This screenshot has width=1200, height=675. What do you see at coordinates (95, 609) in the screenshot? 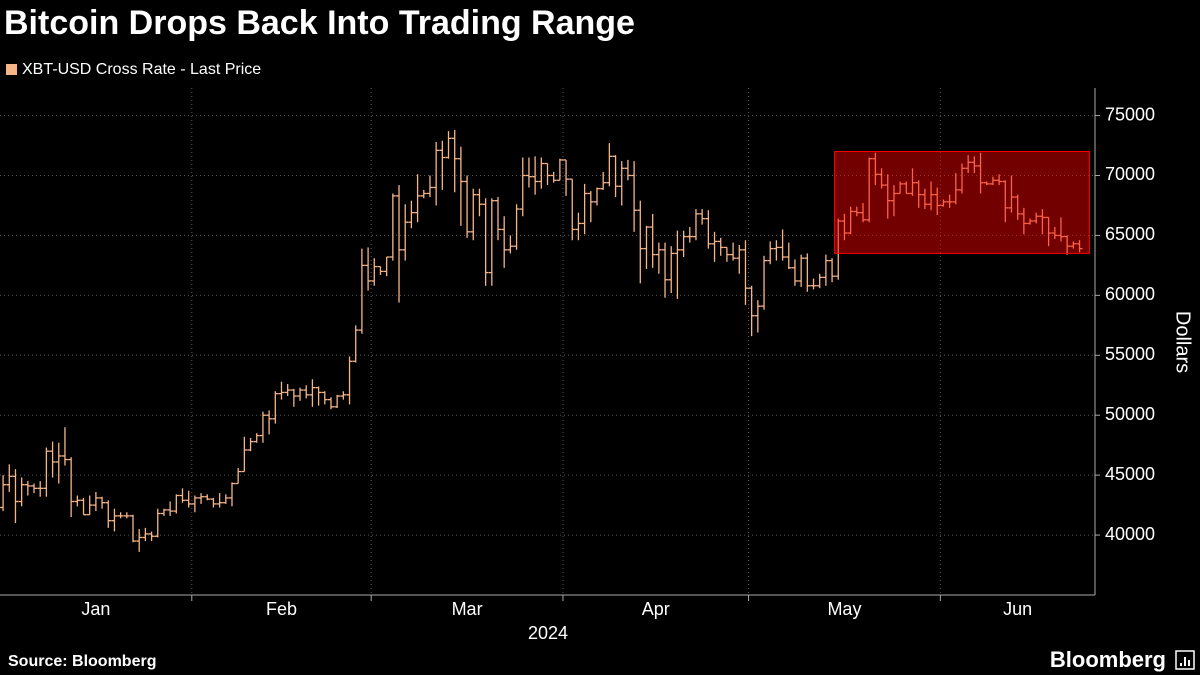
I see `x-tick-label: Jan` at bounding box center [95, 609].